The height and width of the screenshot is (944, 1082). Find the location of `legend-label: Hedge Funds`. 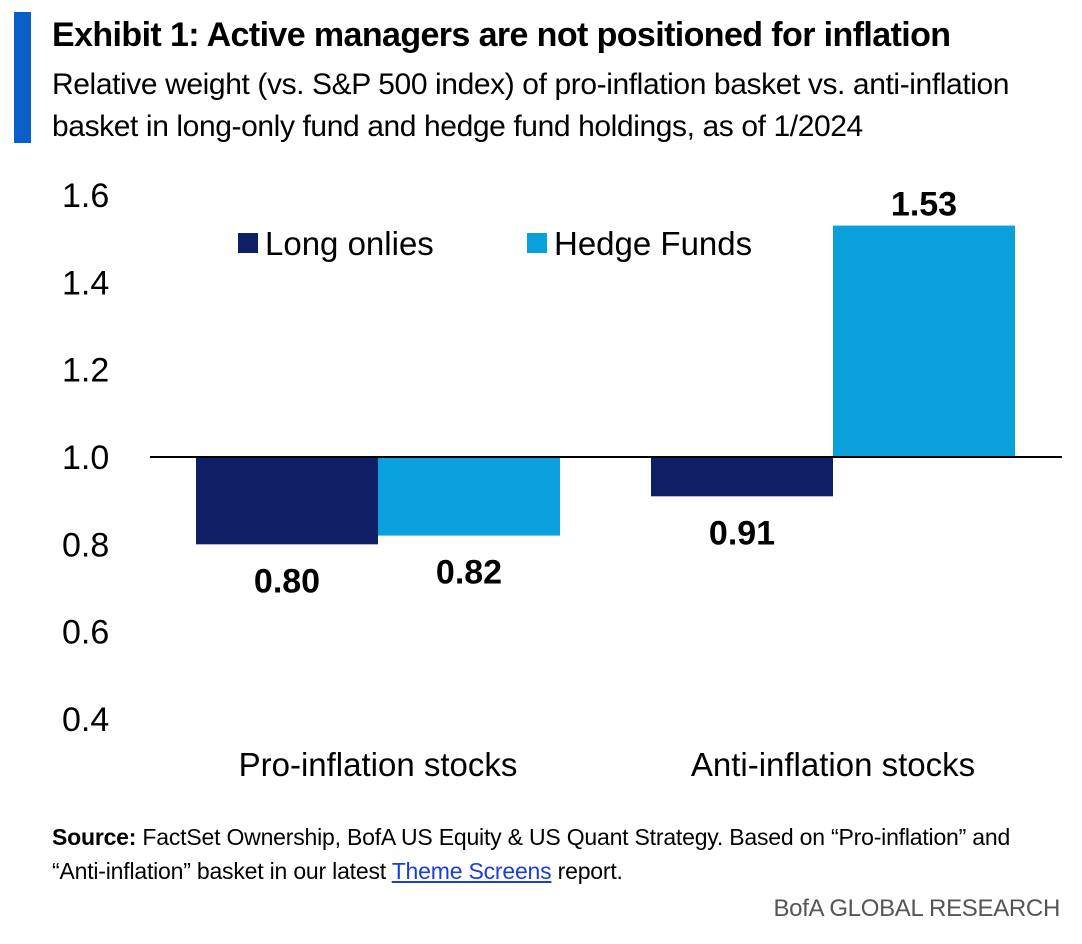

legend-label: Hedge Funds is located at coordinates (653, 243).